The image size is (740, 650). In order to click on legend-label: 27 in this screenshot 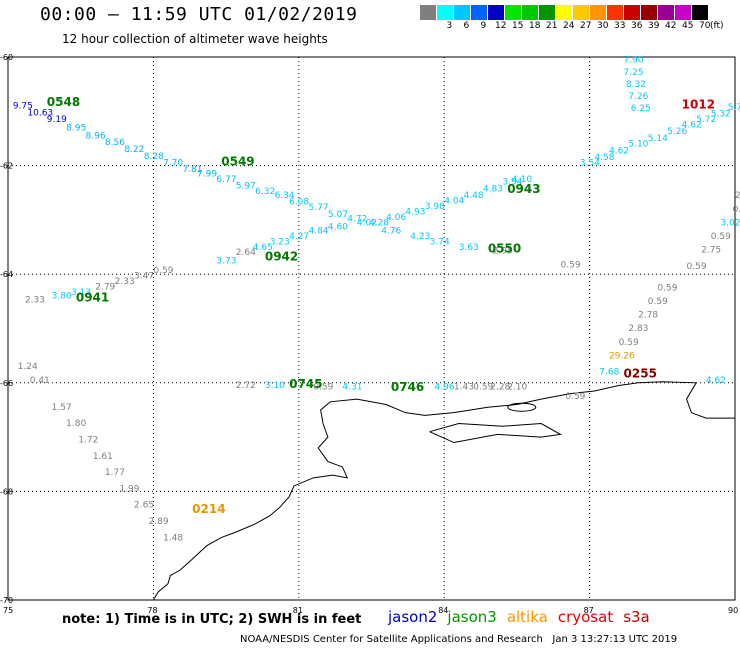, I will do `click(586, 26)`.